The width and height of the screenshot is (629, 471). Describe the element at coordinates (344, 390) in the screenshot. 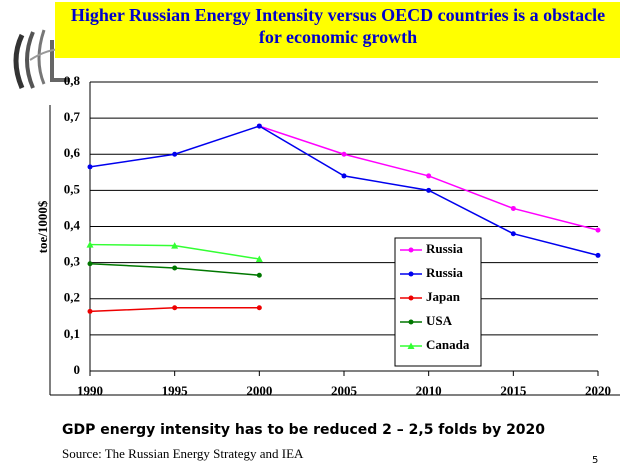

I see `x-tick-label: 2005` at that location.